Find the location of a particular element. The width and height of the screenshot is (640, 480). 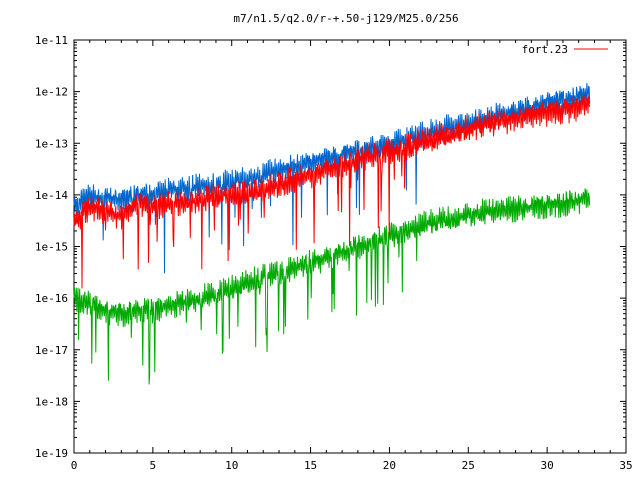

y-tick-label: 1e-13 is located at coordinates (51, 143).